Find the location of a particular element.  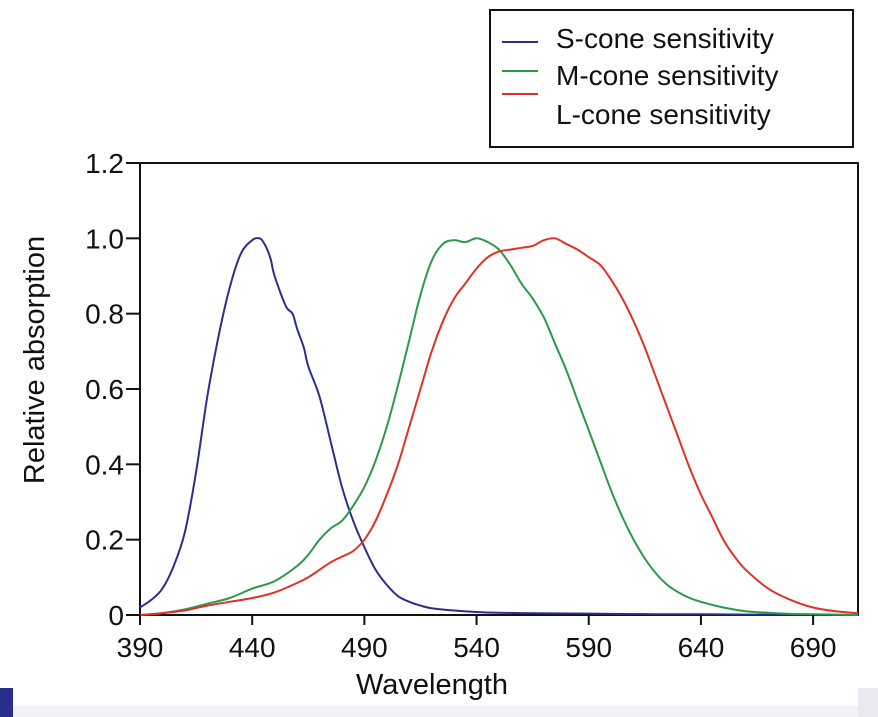

bottom-strip is located at coordinates (435, 711).